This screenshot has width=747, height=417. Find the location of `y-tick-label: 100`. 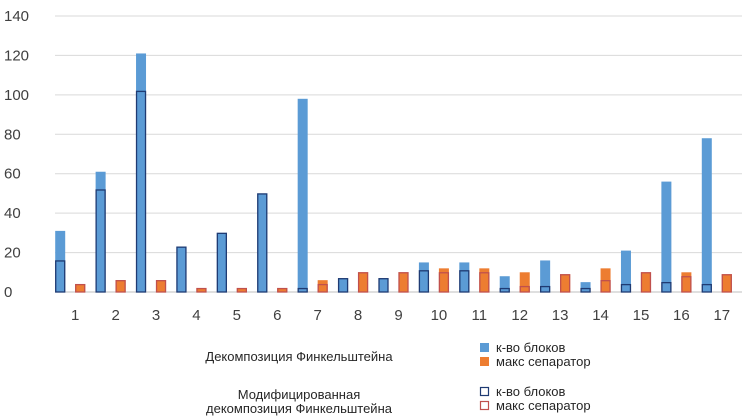

y-tick-label: 100 is located at coordinates (16, 95).